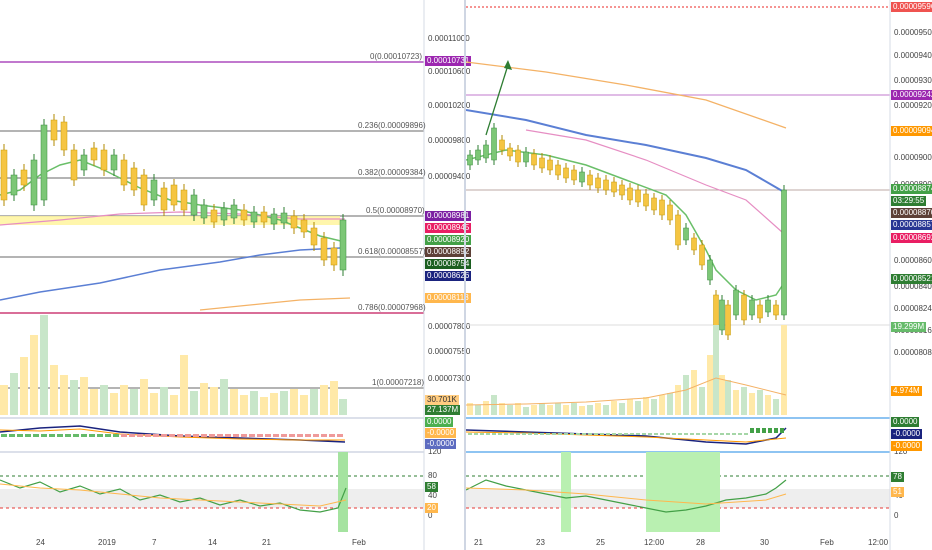  What do you see at coordinates (449, 351) in the screenshot?
I see `price-axis-tick: 0.00007550` at bounding box center [449, 351].